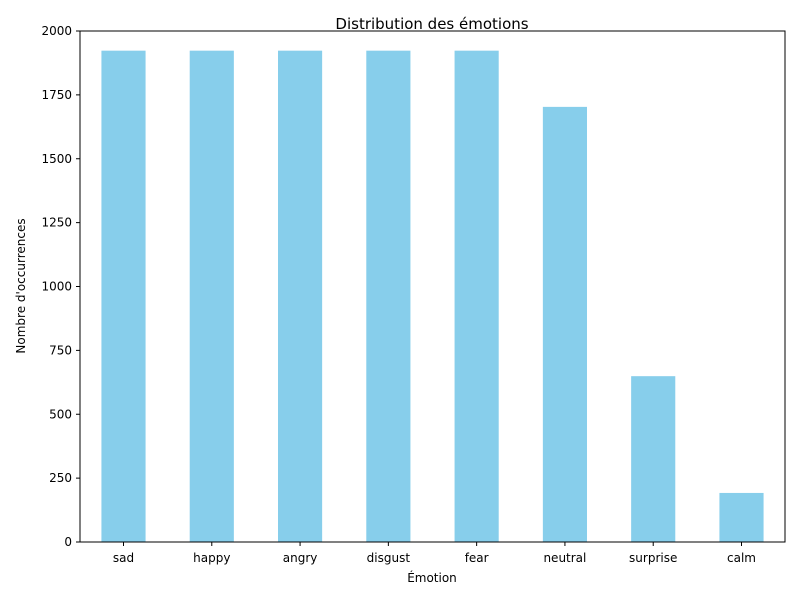 The image size is (800, 605). Describe the element at coordinates (300, 558) in the screenshot. I see `x-tick-label: angry` at that location.